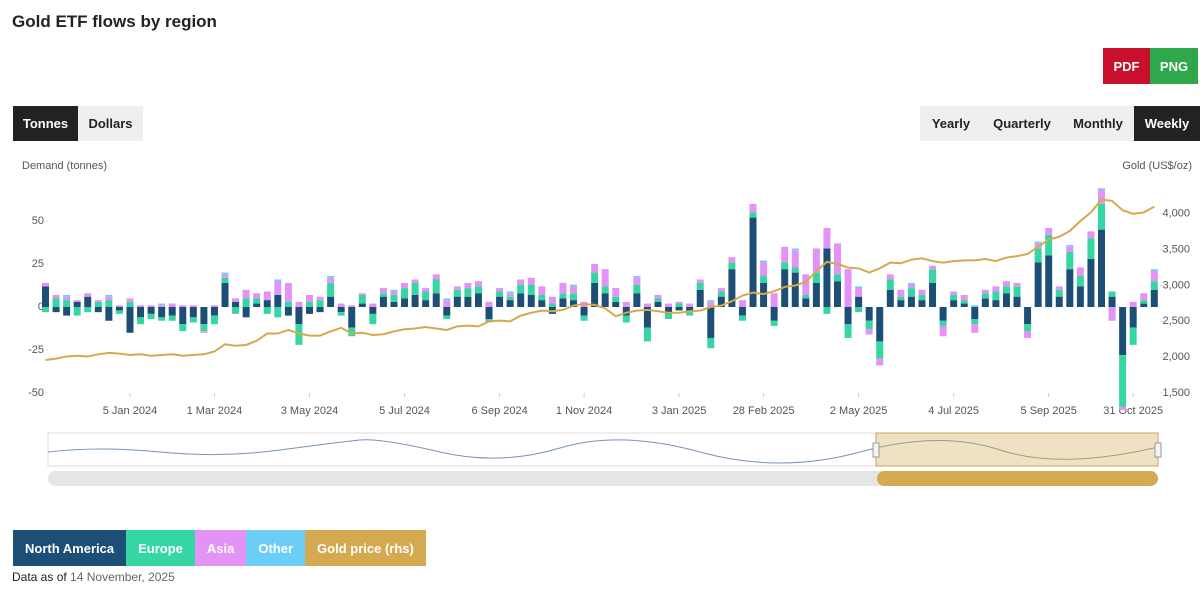  I want to click on y-tick-label: -50, so click(36, 393).